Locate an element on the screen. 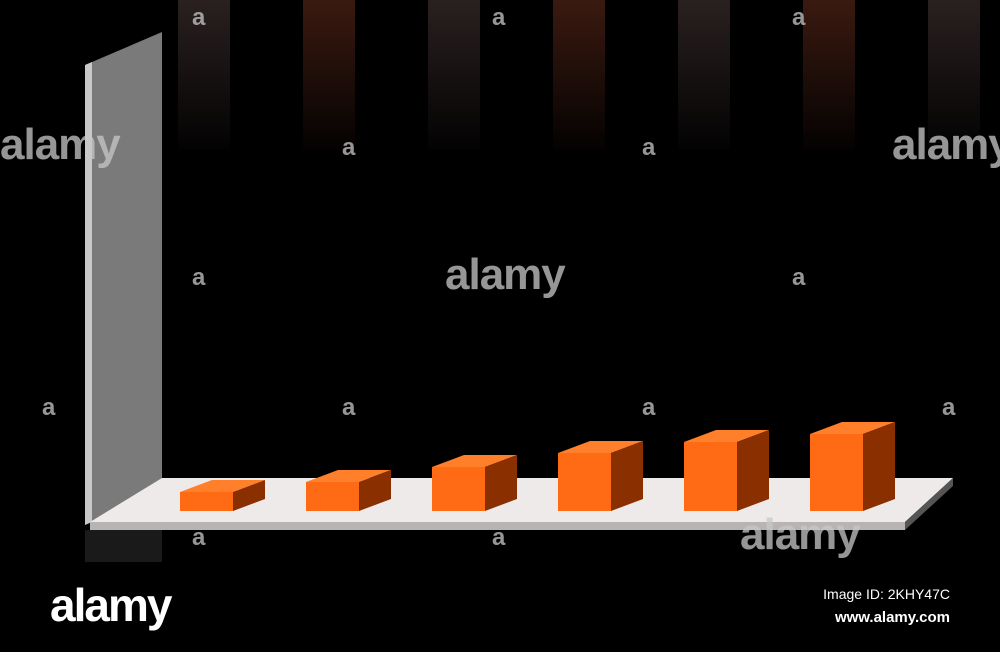  wall-reflection is located at coordinates (123, 546).